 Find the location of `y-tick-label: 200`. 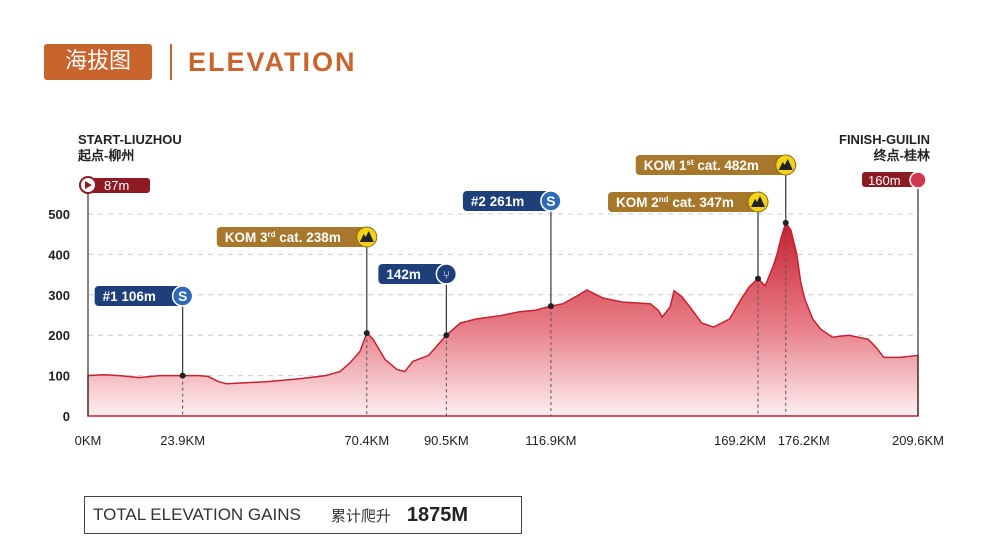

y-tick-label: 200 is located at coordinates (59, 335).